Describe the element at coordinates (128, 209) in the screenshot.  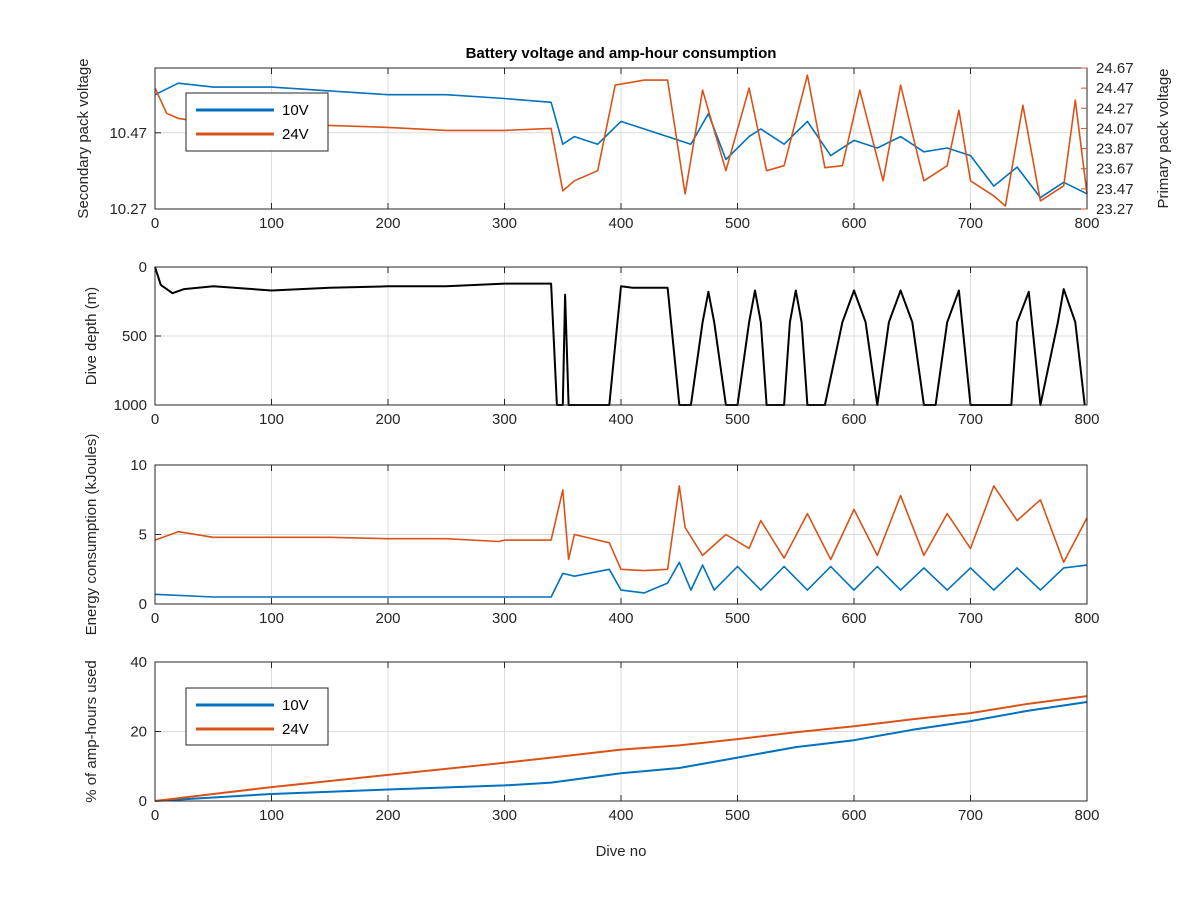
I see `y-tick-label: 10.27` at that location.